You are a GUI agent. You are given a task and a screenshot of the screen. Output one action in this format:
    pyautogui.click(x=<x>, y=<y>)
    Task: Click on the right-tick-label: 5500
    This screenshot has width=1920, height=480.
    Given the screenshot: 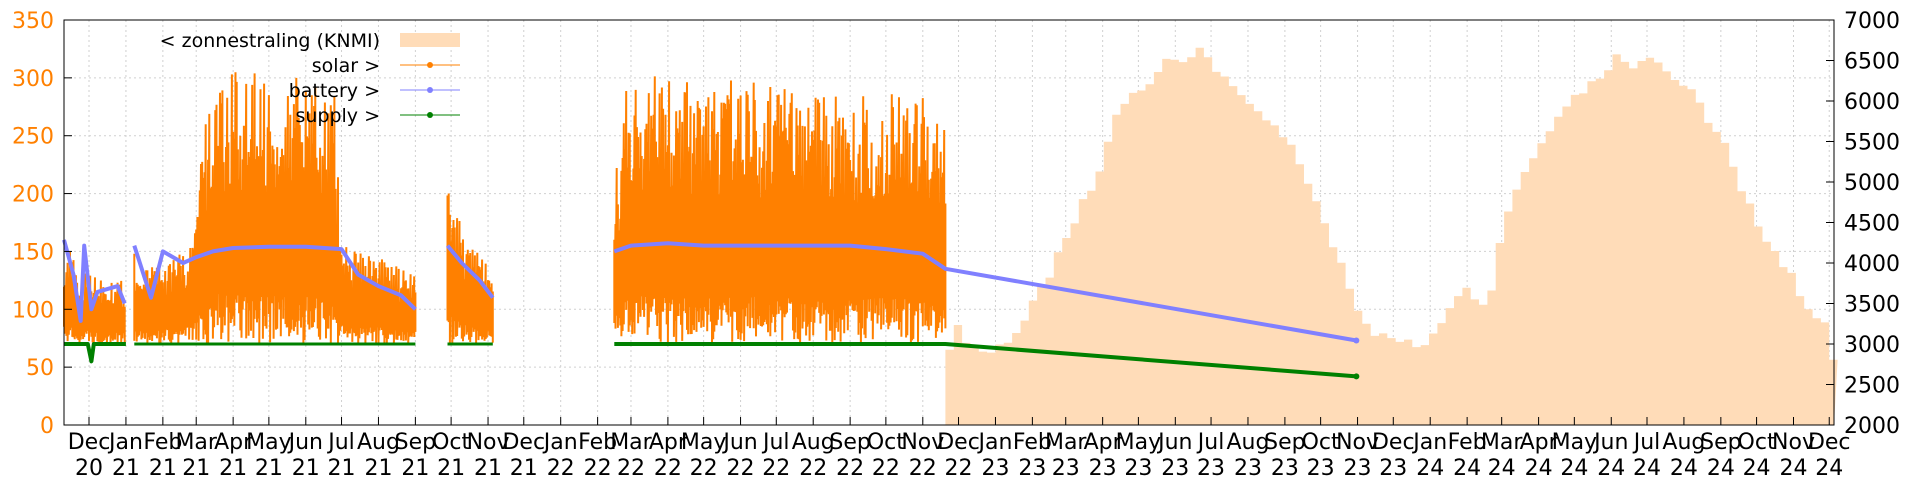 What is the action you would take?
    pyautogui.click(x=1872, y=143)
    